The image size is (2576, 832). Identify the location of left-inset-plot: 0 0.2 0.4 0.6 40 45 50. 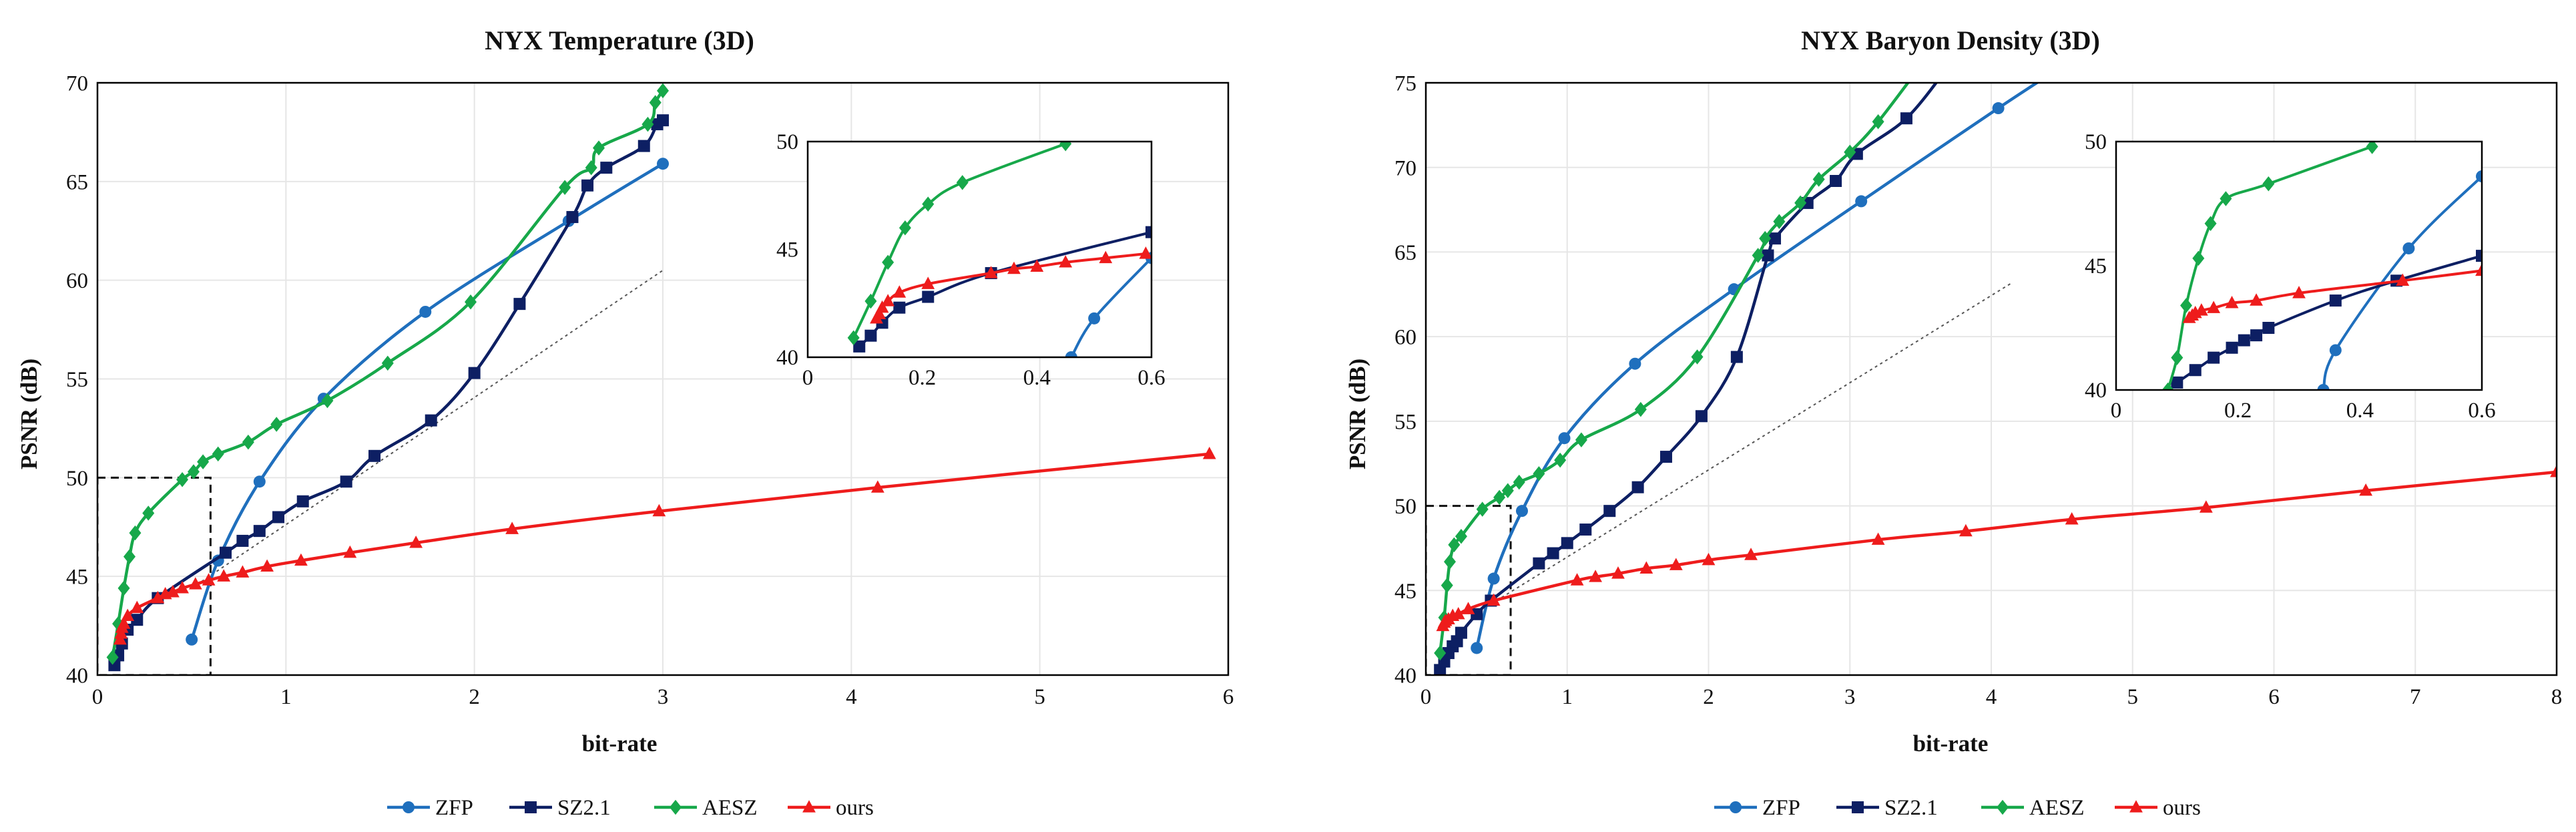
(971, 260).